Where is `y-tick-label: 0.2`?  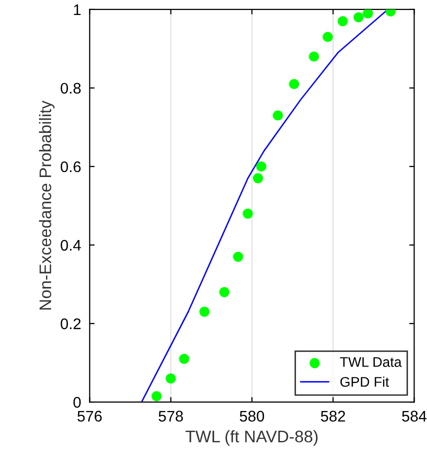
y-tick-label: 0.2 is located at coordinates (70, 324).